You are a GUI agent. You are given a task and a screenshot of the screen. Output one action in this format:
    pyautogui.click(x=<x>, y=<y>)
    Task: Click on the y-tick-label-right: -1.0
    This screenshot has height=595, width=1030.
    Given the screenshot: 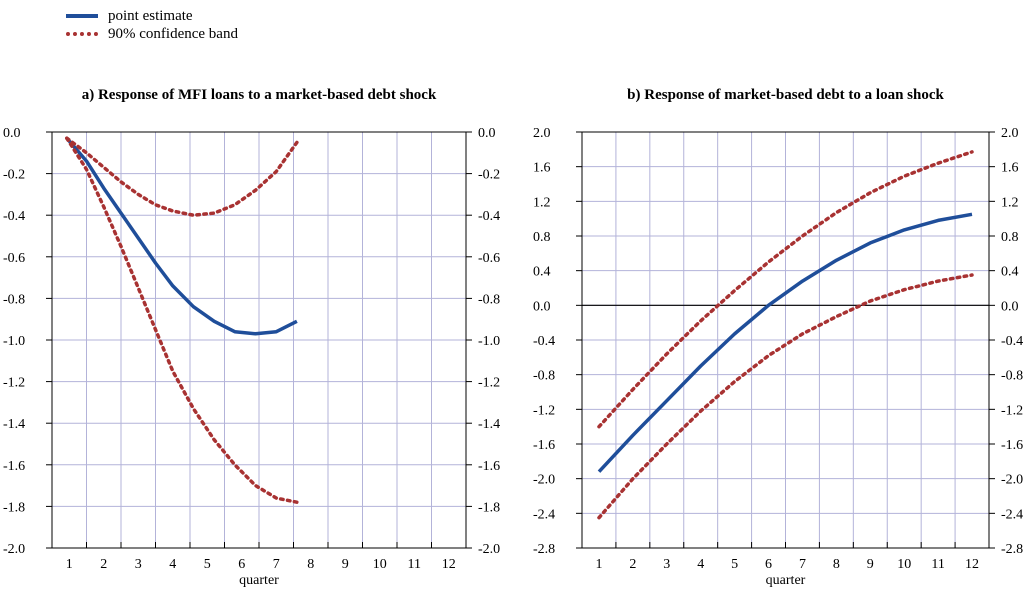 What is the action you would take?
    pyautogui.click(x=489, y=341)
    